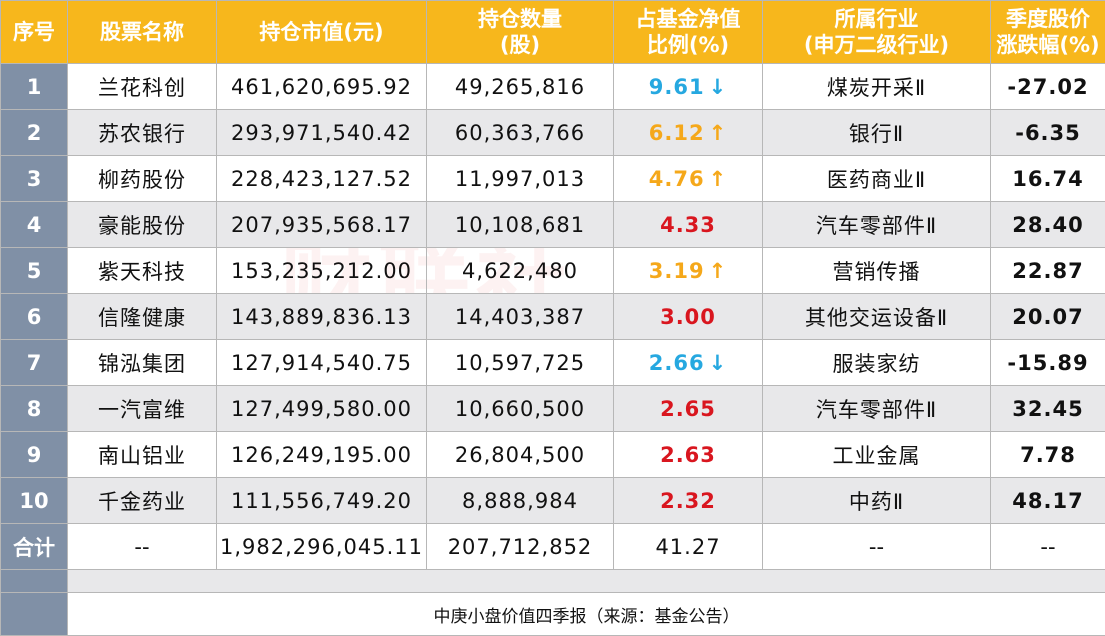 The image size is (1105, 636). I want to click on industry: 中药Ⅱ, so click(876, 500).